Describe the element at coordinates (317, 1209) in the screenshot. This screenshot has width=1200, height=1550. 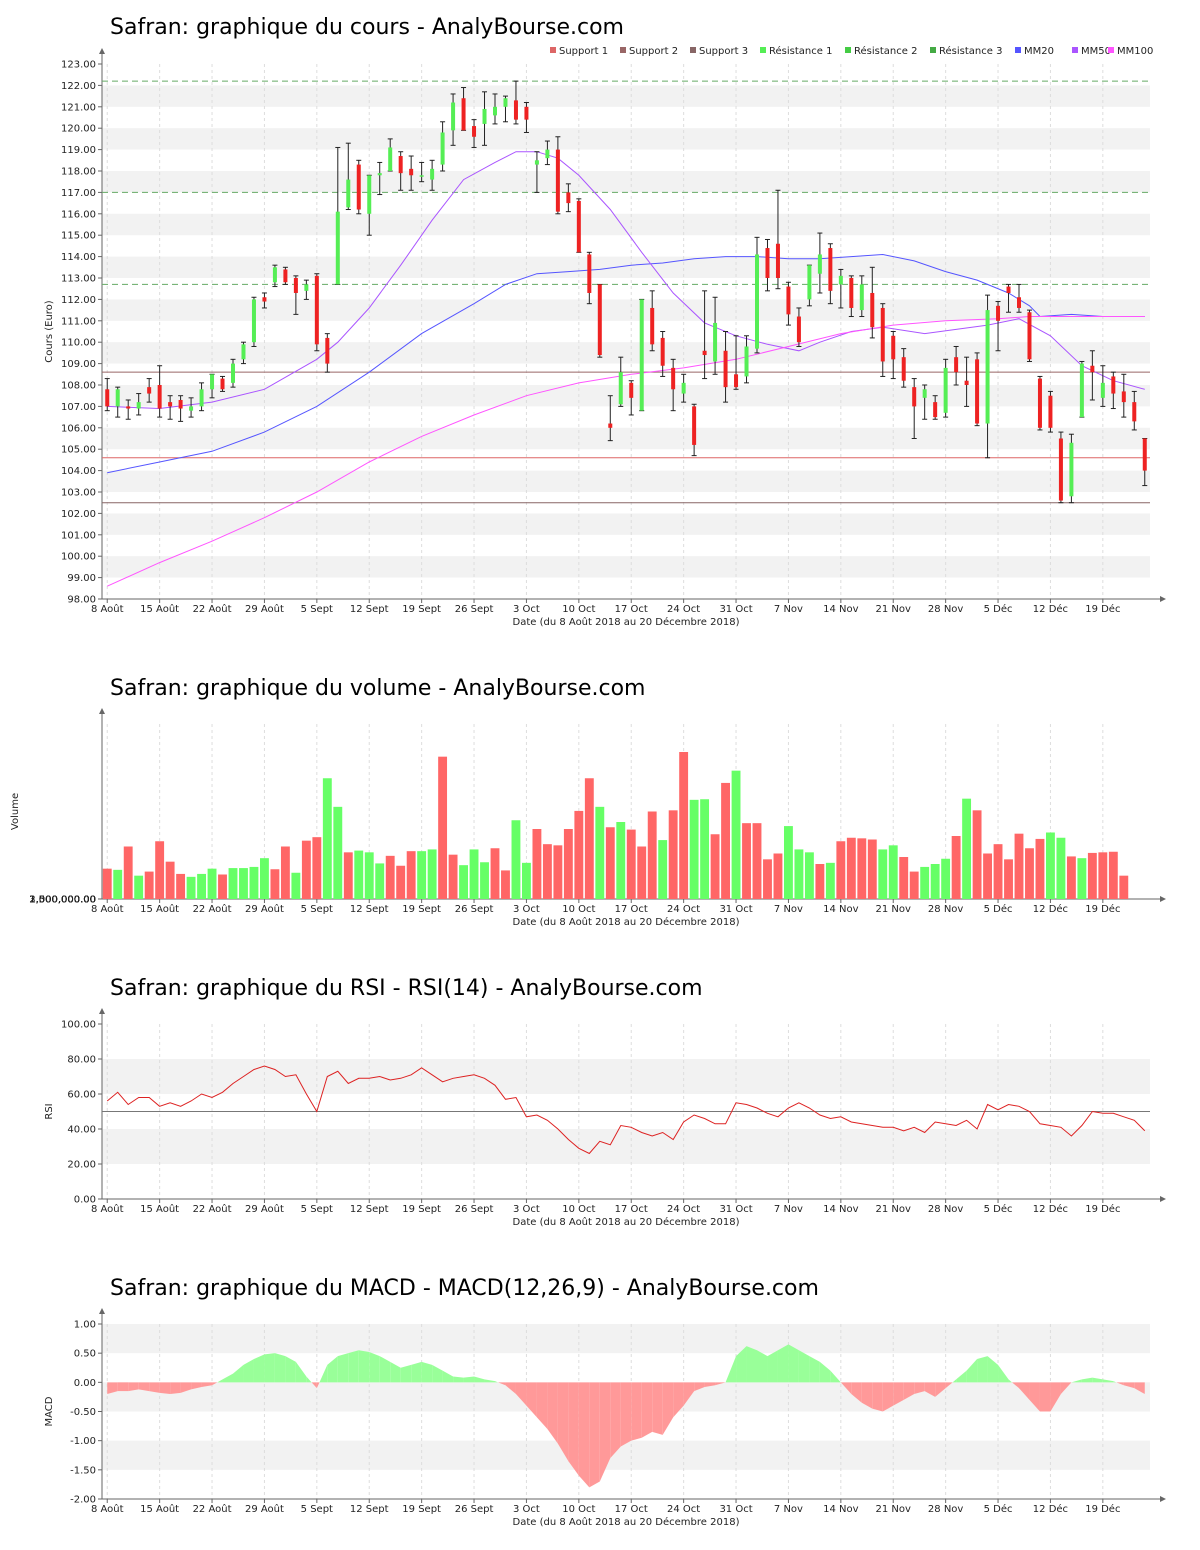
I see `rsi-xtick-label: 5 Sept` at that location.